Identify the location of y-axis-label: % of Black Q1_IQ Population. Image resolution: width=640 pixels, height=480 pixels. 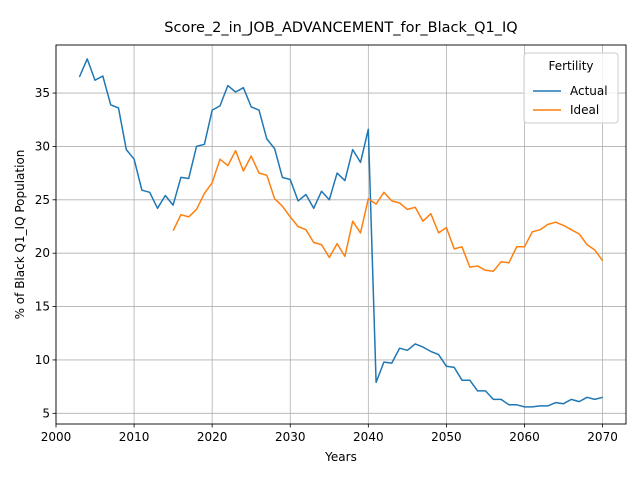
(20, 235).